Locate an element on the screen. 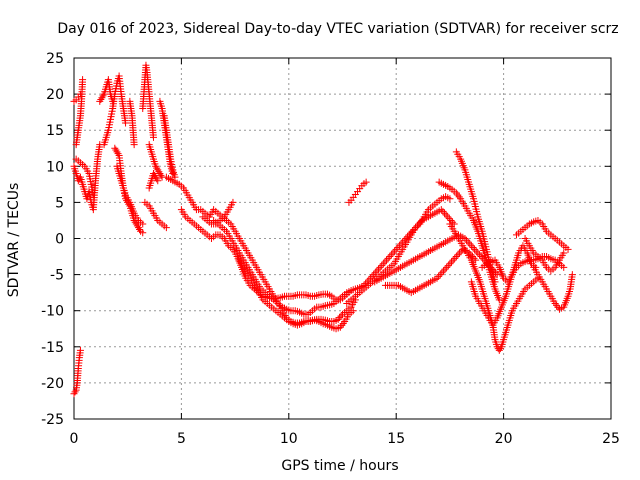 This screenshot has width=640, height=480. y-tick-label: 15 is located at coordinates (55, 131).